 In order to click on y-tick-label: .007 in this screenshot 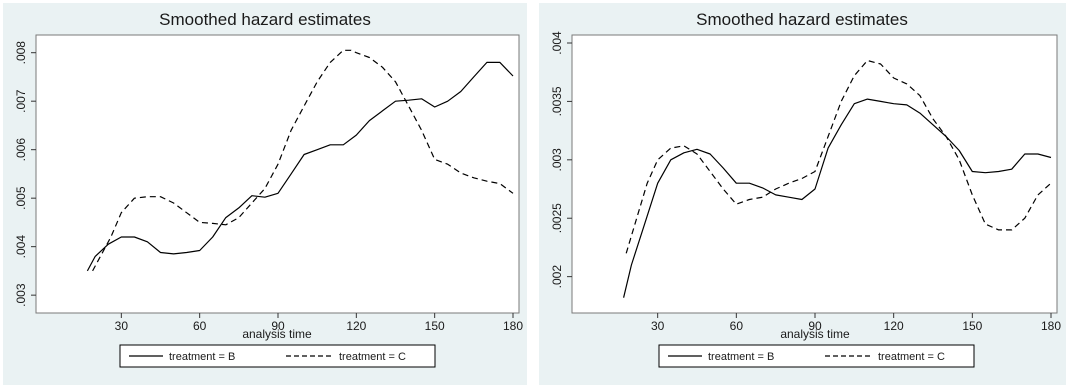, I will do `click(21, 101)`.